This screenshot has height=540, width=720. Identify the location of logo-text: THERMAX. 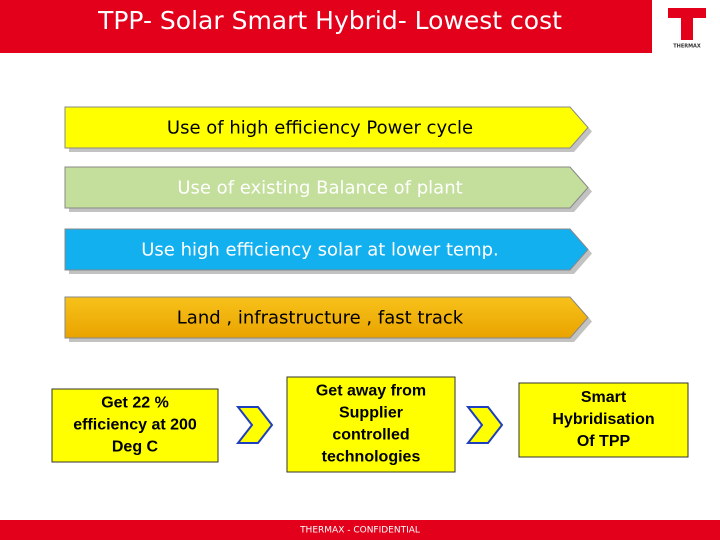
(687, 47).